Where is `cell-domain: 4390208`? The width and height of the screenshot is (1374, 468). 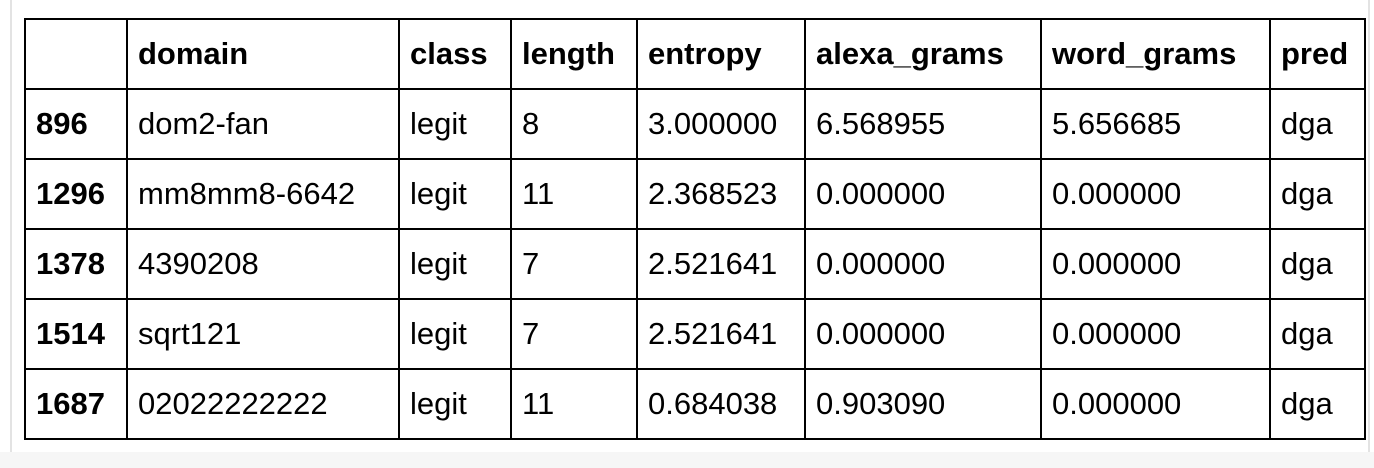 cell-domain: 4390208 is located at coordinates (263, 264).